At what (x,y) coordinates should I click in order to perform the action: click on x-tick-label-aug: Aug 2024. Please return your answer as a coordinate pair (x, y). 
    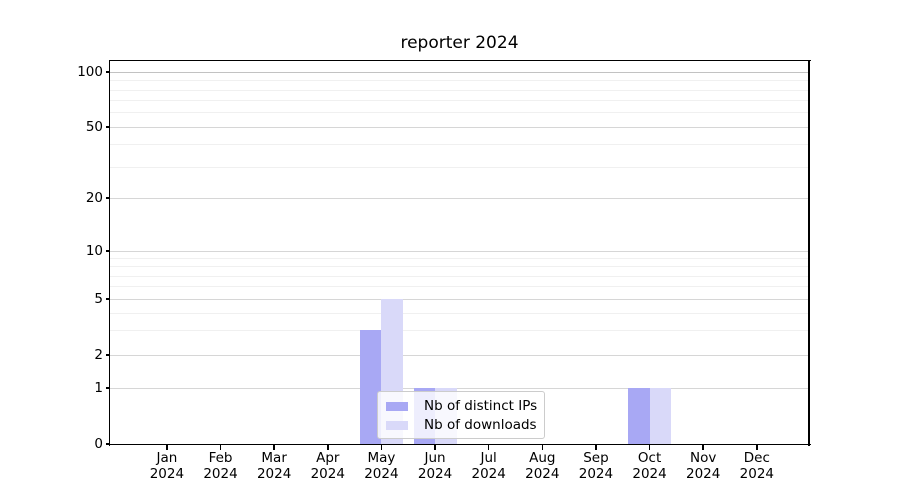
    Looking at the image, I should click on (542, 466).